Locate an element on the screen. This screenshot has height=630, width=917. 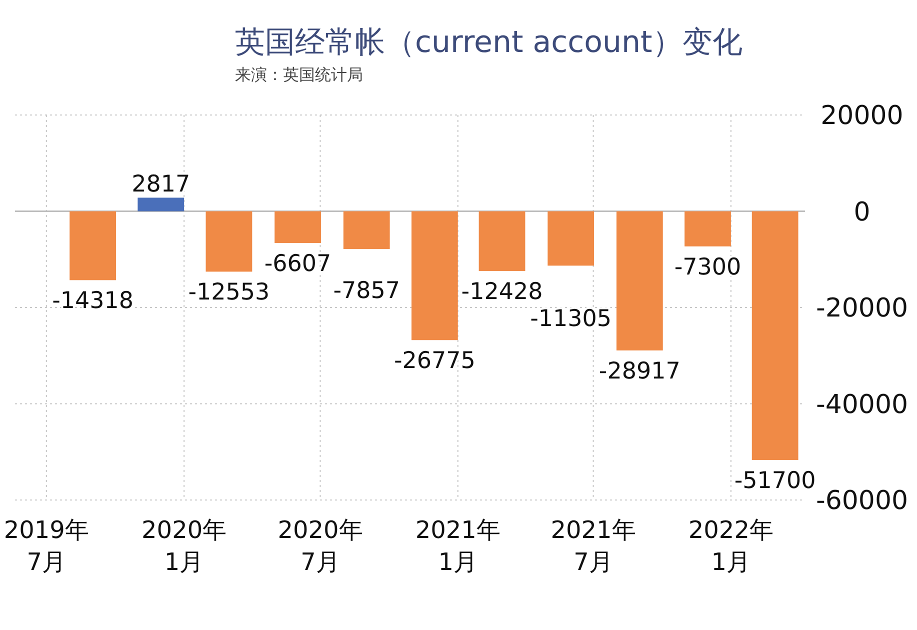
x-tick-label: 2021年 1月 is located at coordinates (457, 546).